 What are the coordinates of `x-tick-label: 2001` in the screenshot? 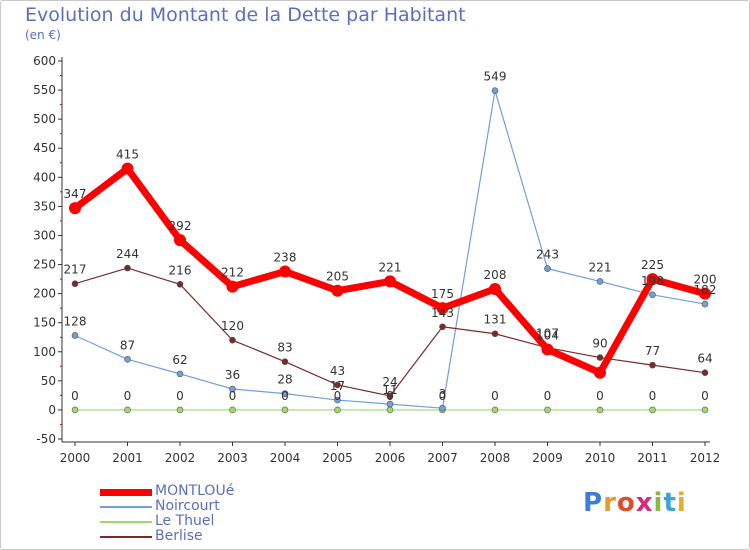 It's located at (127, 458).